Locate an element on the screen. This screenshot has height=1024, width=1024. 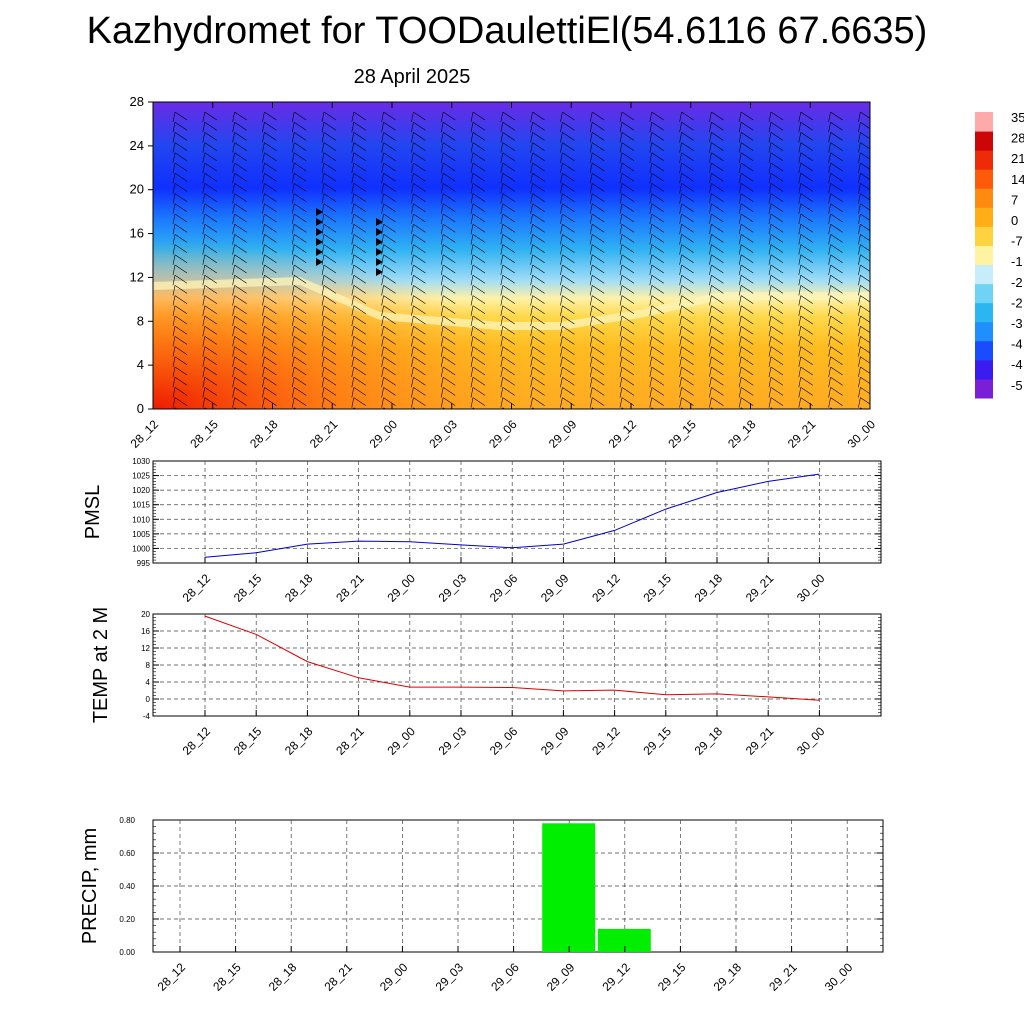
colorbar-label: -5 is located at coordinates (1017, 385).